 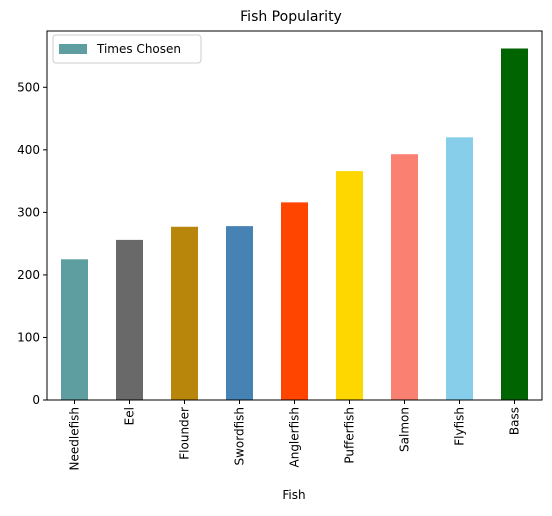 I want to click on x-tick-label: Anglerfish, so click(x=295, y=437).